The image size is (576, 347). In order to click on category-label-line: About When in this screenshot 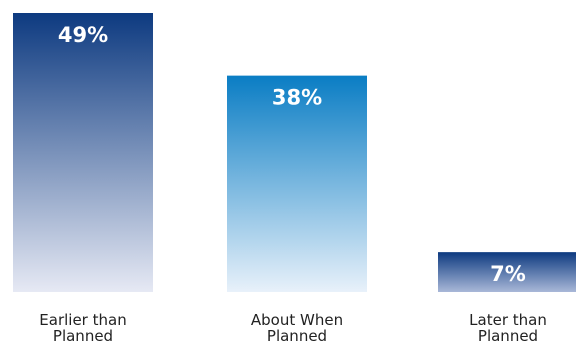, I will do `click(297, 320)`.